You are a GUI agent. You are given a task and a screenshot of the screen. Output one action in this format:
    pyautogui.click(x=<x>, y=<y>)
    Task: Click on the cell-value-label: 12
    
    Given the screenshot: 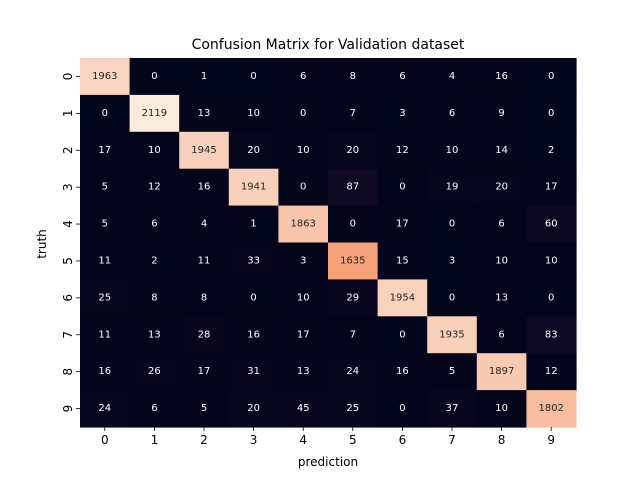 What is the action you would take?
    pyautogui.click(x=551, y=371)
    